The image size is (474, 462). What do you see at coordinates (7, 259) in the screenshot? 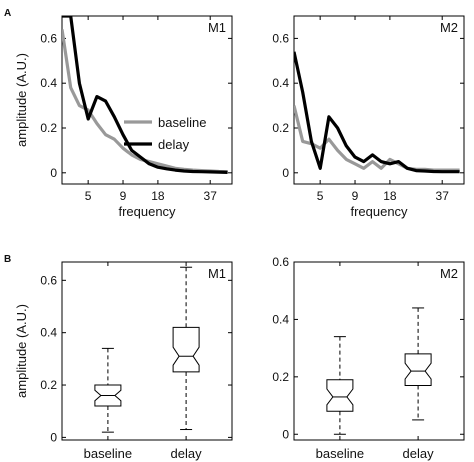
I see `panel-label-b: B` at bounding box center [7, 259].